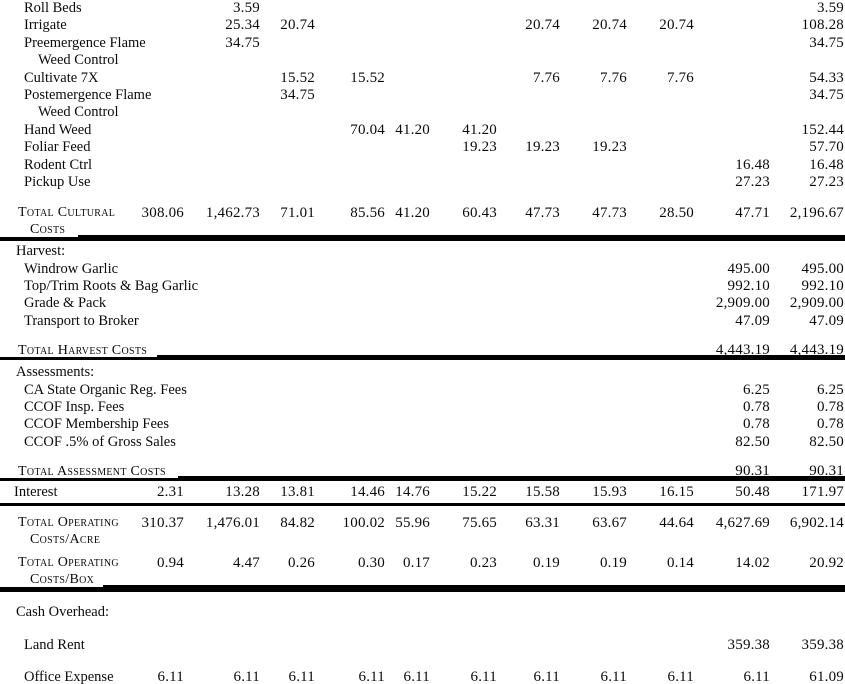  I want to click on row-label: Grade & Pack, so click(65, 303).